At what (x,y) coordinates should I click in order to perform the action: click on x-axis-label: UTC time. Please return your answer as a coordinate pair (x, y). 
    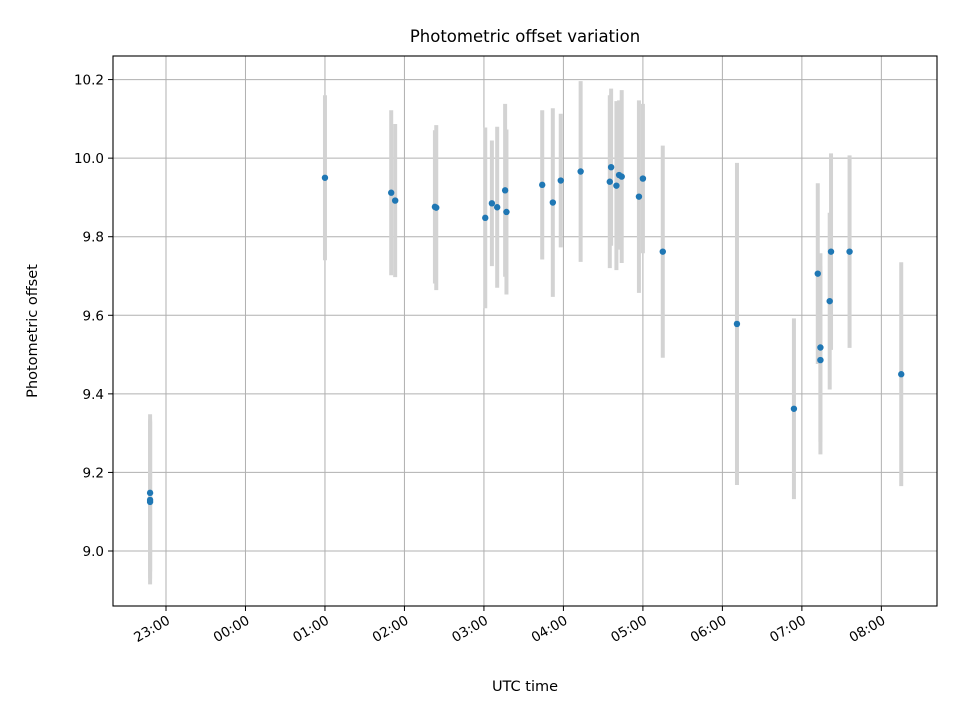
    Looking at the image, I should click on (525, 687).